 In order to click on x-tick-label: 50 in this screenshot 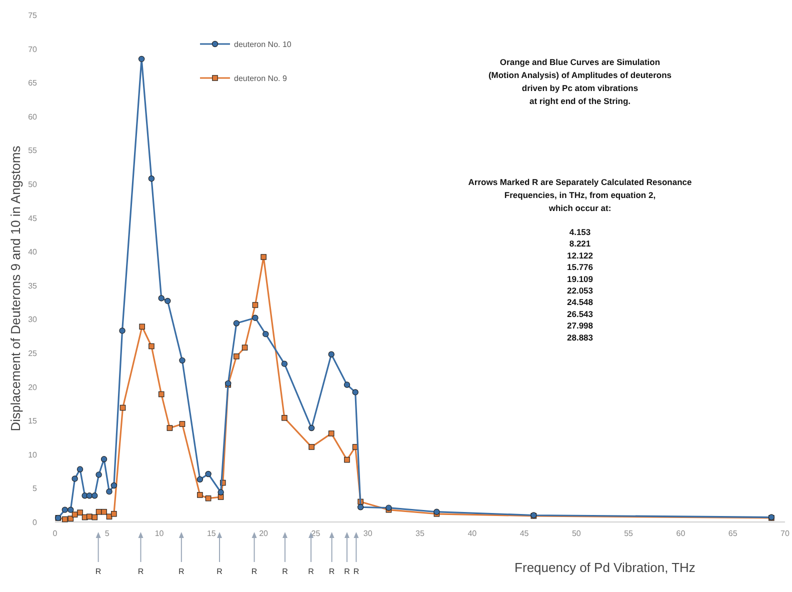, I will do `click(577, 533)`.